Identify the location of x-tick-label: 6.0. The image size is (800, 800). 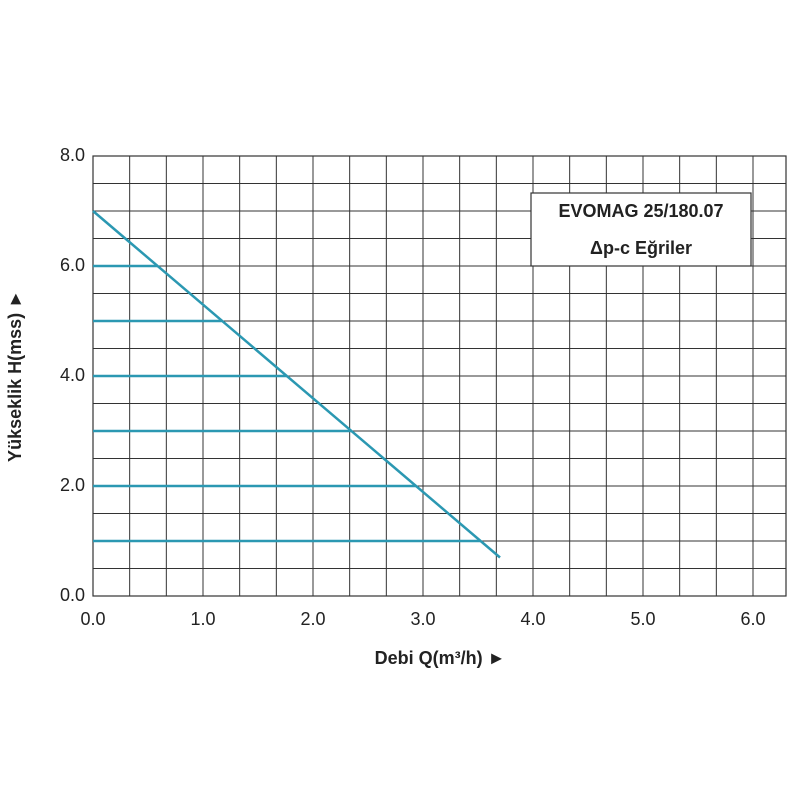
(752, 619).